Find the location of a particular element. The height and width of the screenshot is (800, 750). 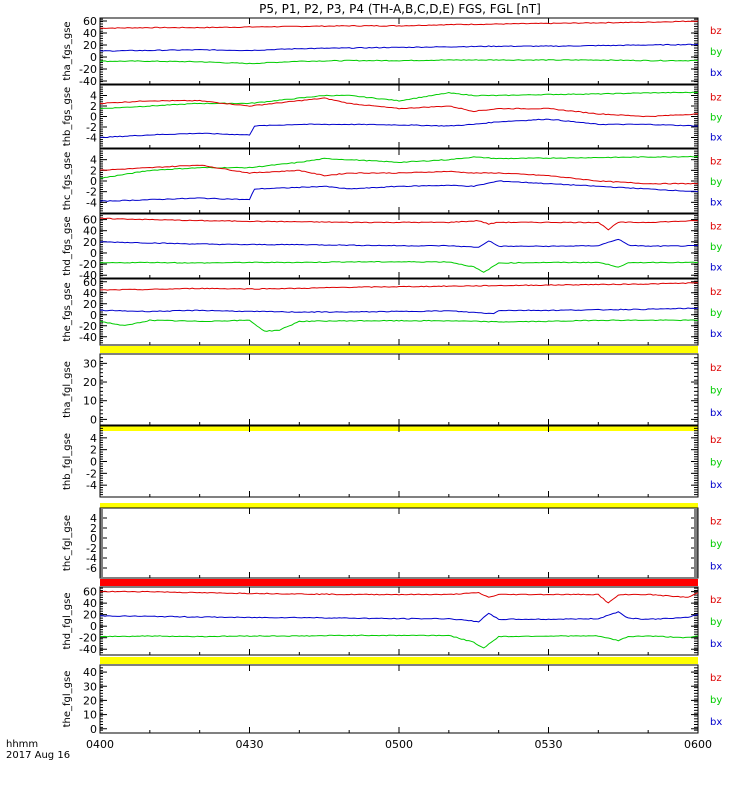

panel-frame-thb_fgl_gse is located at coordinates (399, 461).